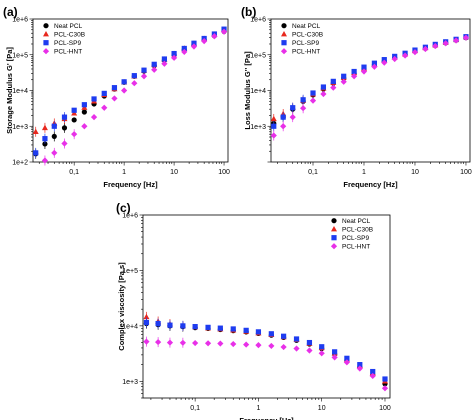 The width and height of the screenshot is (474, 420). Describe the element at coordinates (248, 12) in the screenshot. I see `panel-label: (b)` at that location.